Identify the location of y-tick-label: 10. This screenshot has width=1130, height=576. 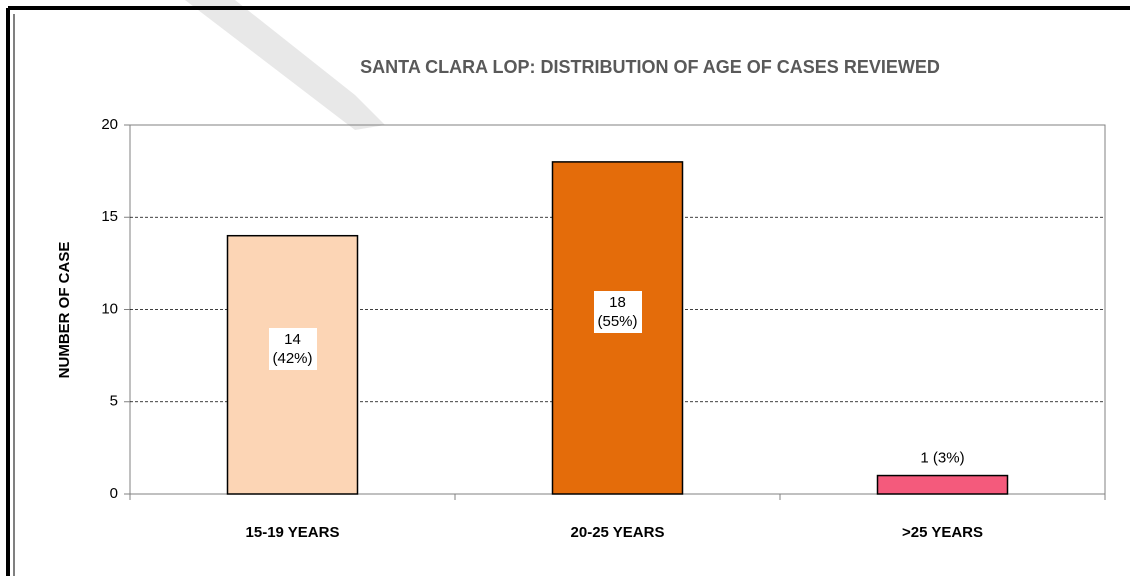
(109, 308).